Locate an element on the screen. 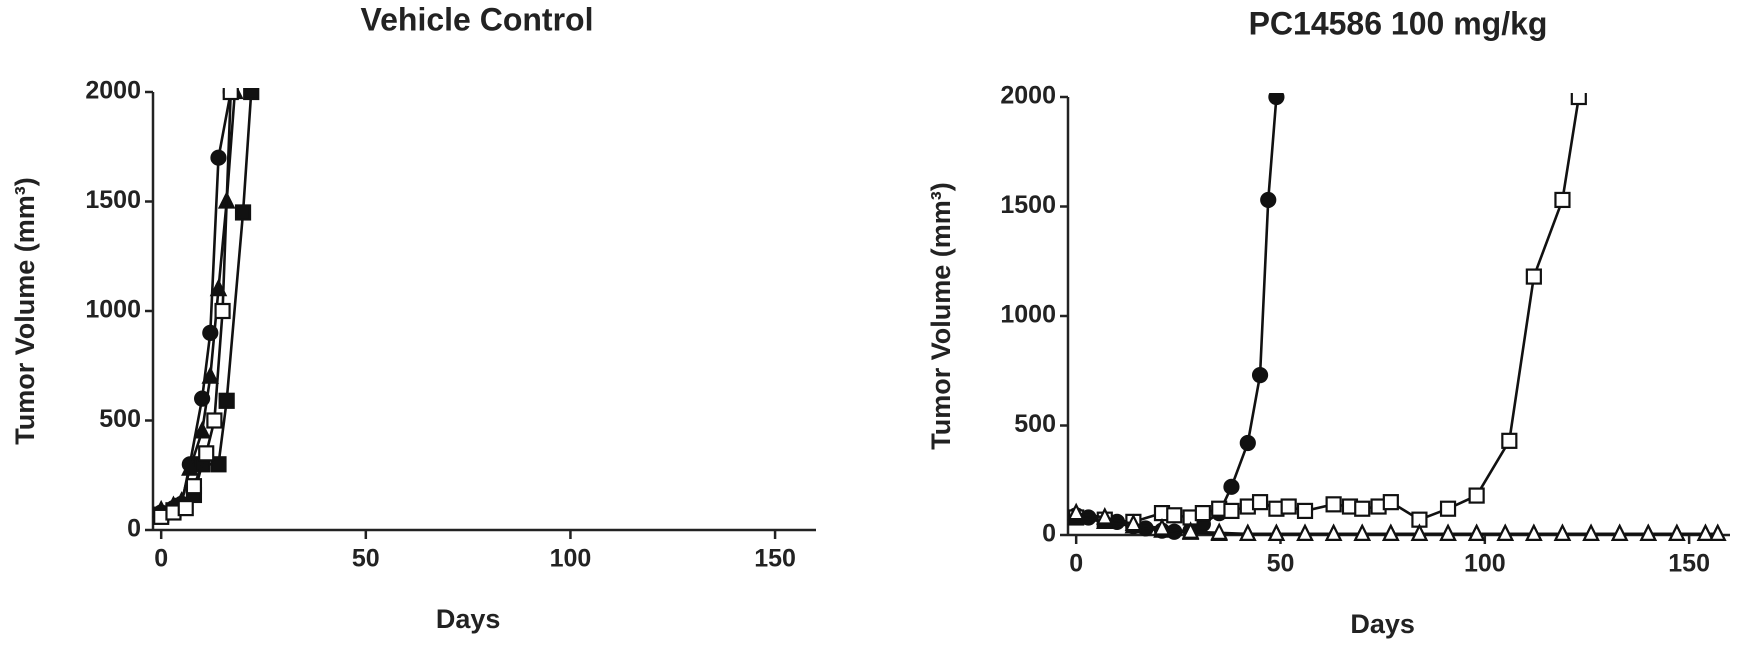 The height and width of the screenshot is (663, 1740). plot-area is located at coordinates (206, 306).